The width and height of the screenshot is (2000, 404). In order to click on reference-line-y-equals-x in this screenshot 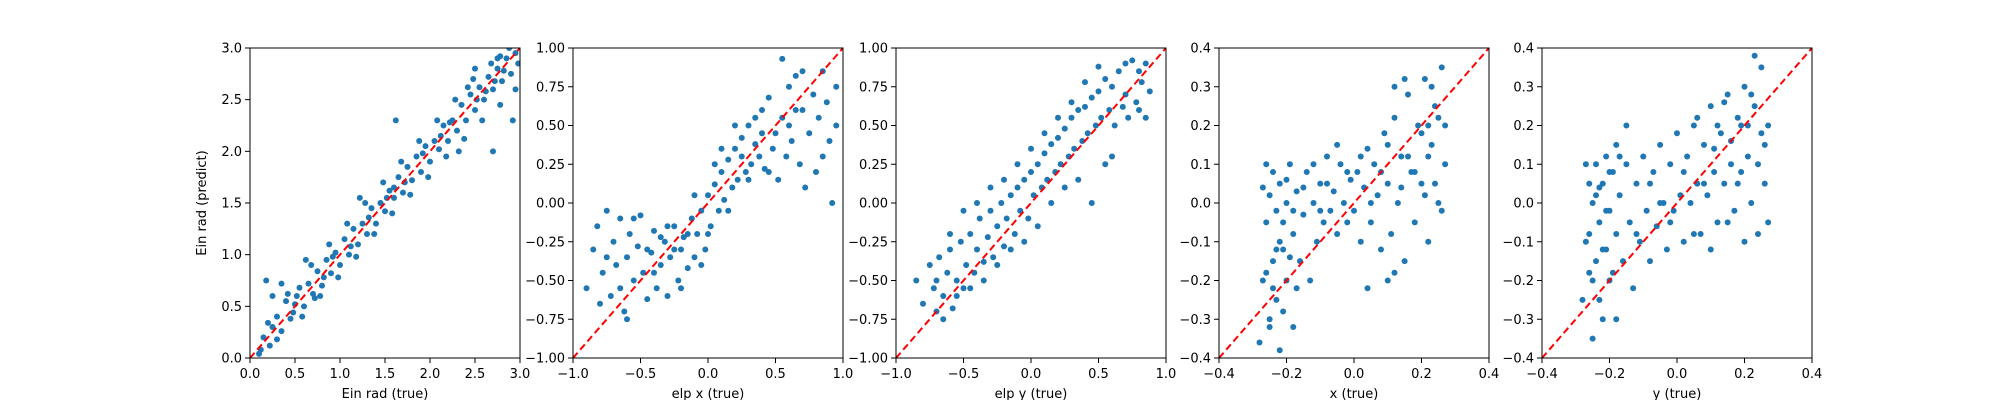, I will do `click(385, 203)`.